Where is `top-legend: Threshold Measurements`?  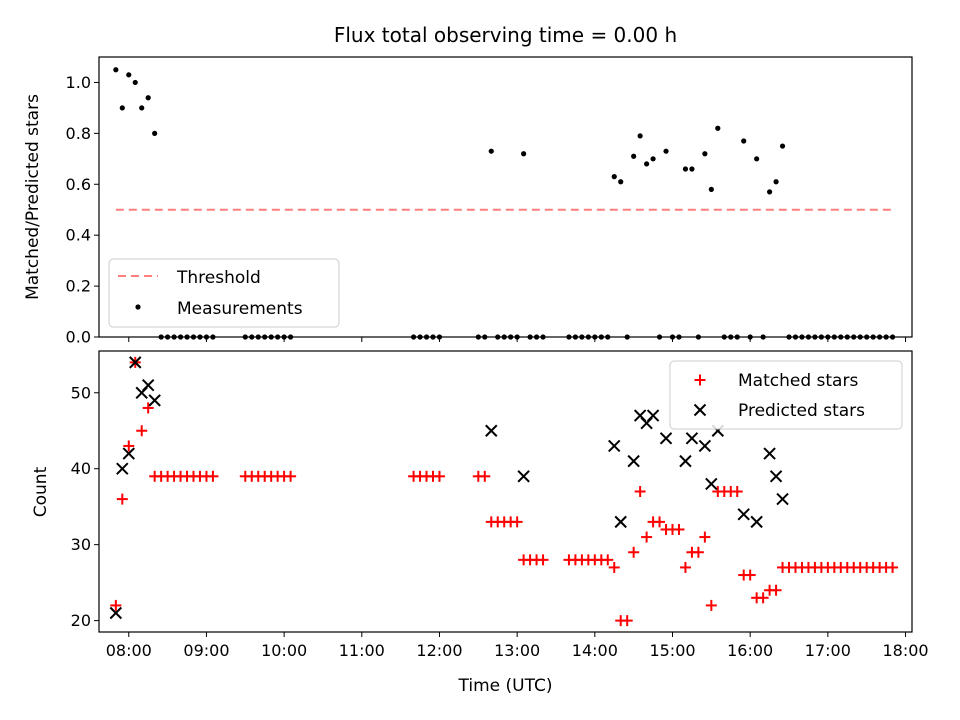 top-legend: Threshold Measurements is located at coordinates (224, 293).